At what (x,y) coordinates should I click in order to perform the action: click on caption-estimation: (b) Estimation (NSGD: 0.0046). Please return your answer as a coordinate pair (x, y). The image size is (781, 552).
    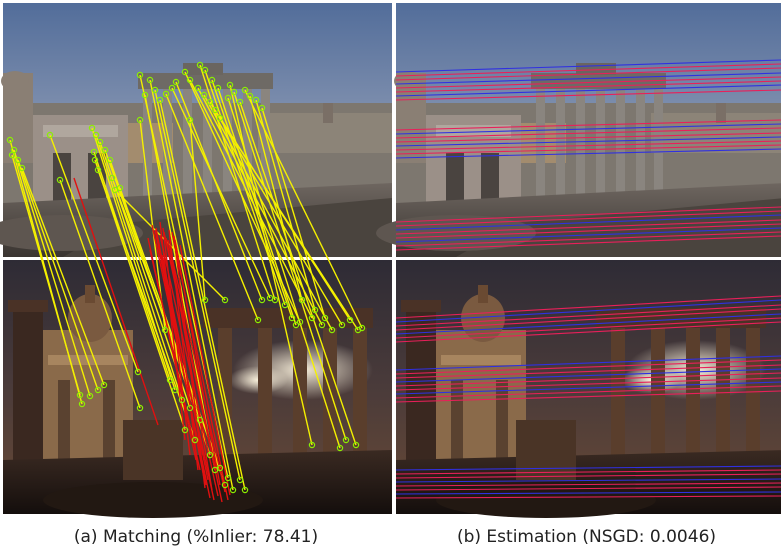
    Looking at the image, I should click on (586, 537).